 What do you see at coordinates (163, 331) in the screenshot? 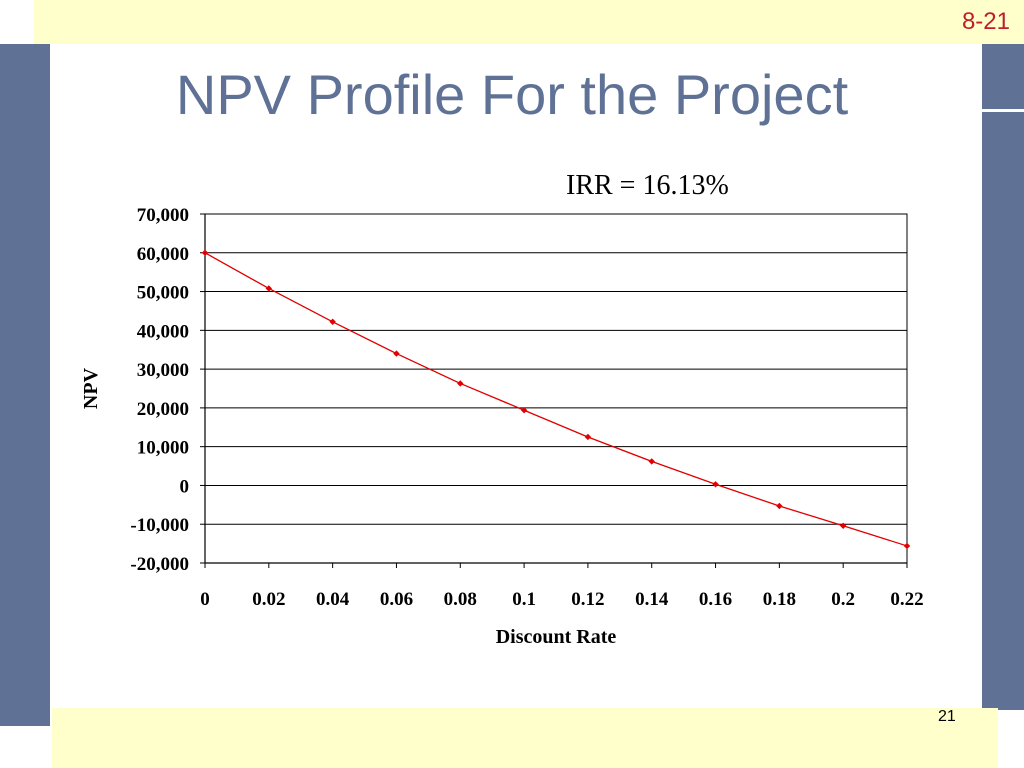
I see `y-tick-label: 40,000` at bounding box center [163, 331].